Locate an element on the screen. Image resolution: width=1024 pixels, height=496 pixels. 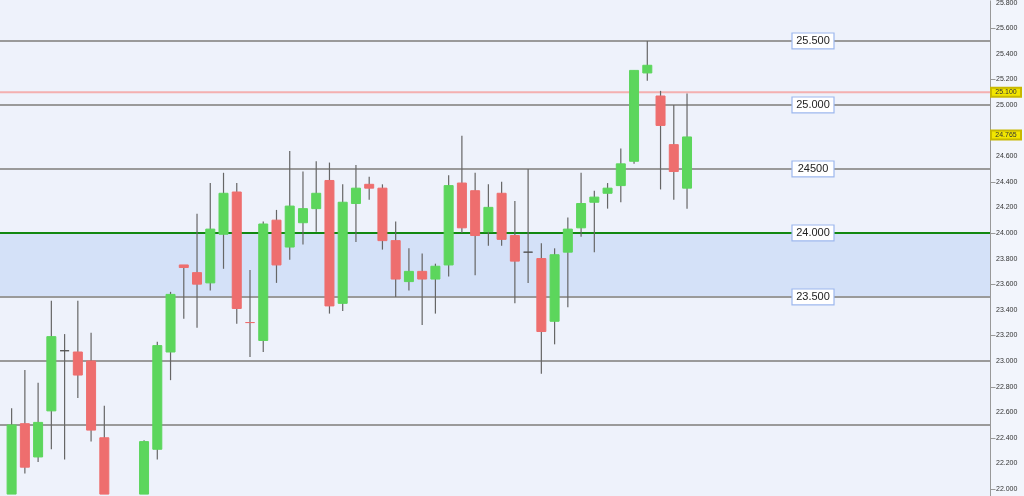
ref-line-label: 23.500 is located at coordinates (813, 295).